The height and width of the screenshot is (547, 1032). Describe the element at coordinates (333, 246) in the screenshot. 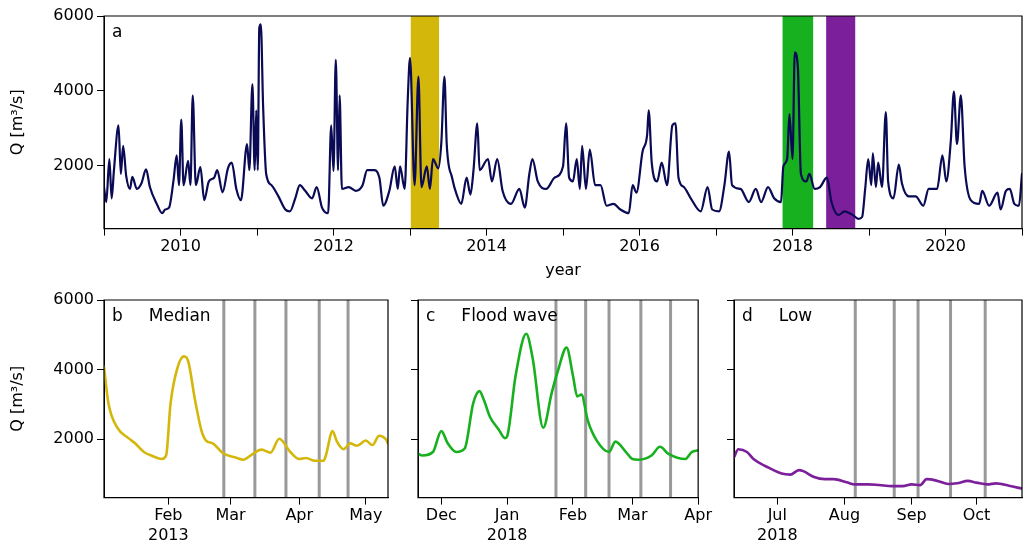

I see `x-tick-label: 2012` at that location.